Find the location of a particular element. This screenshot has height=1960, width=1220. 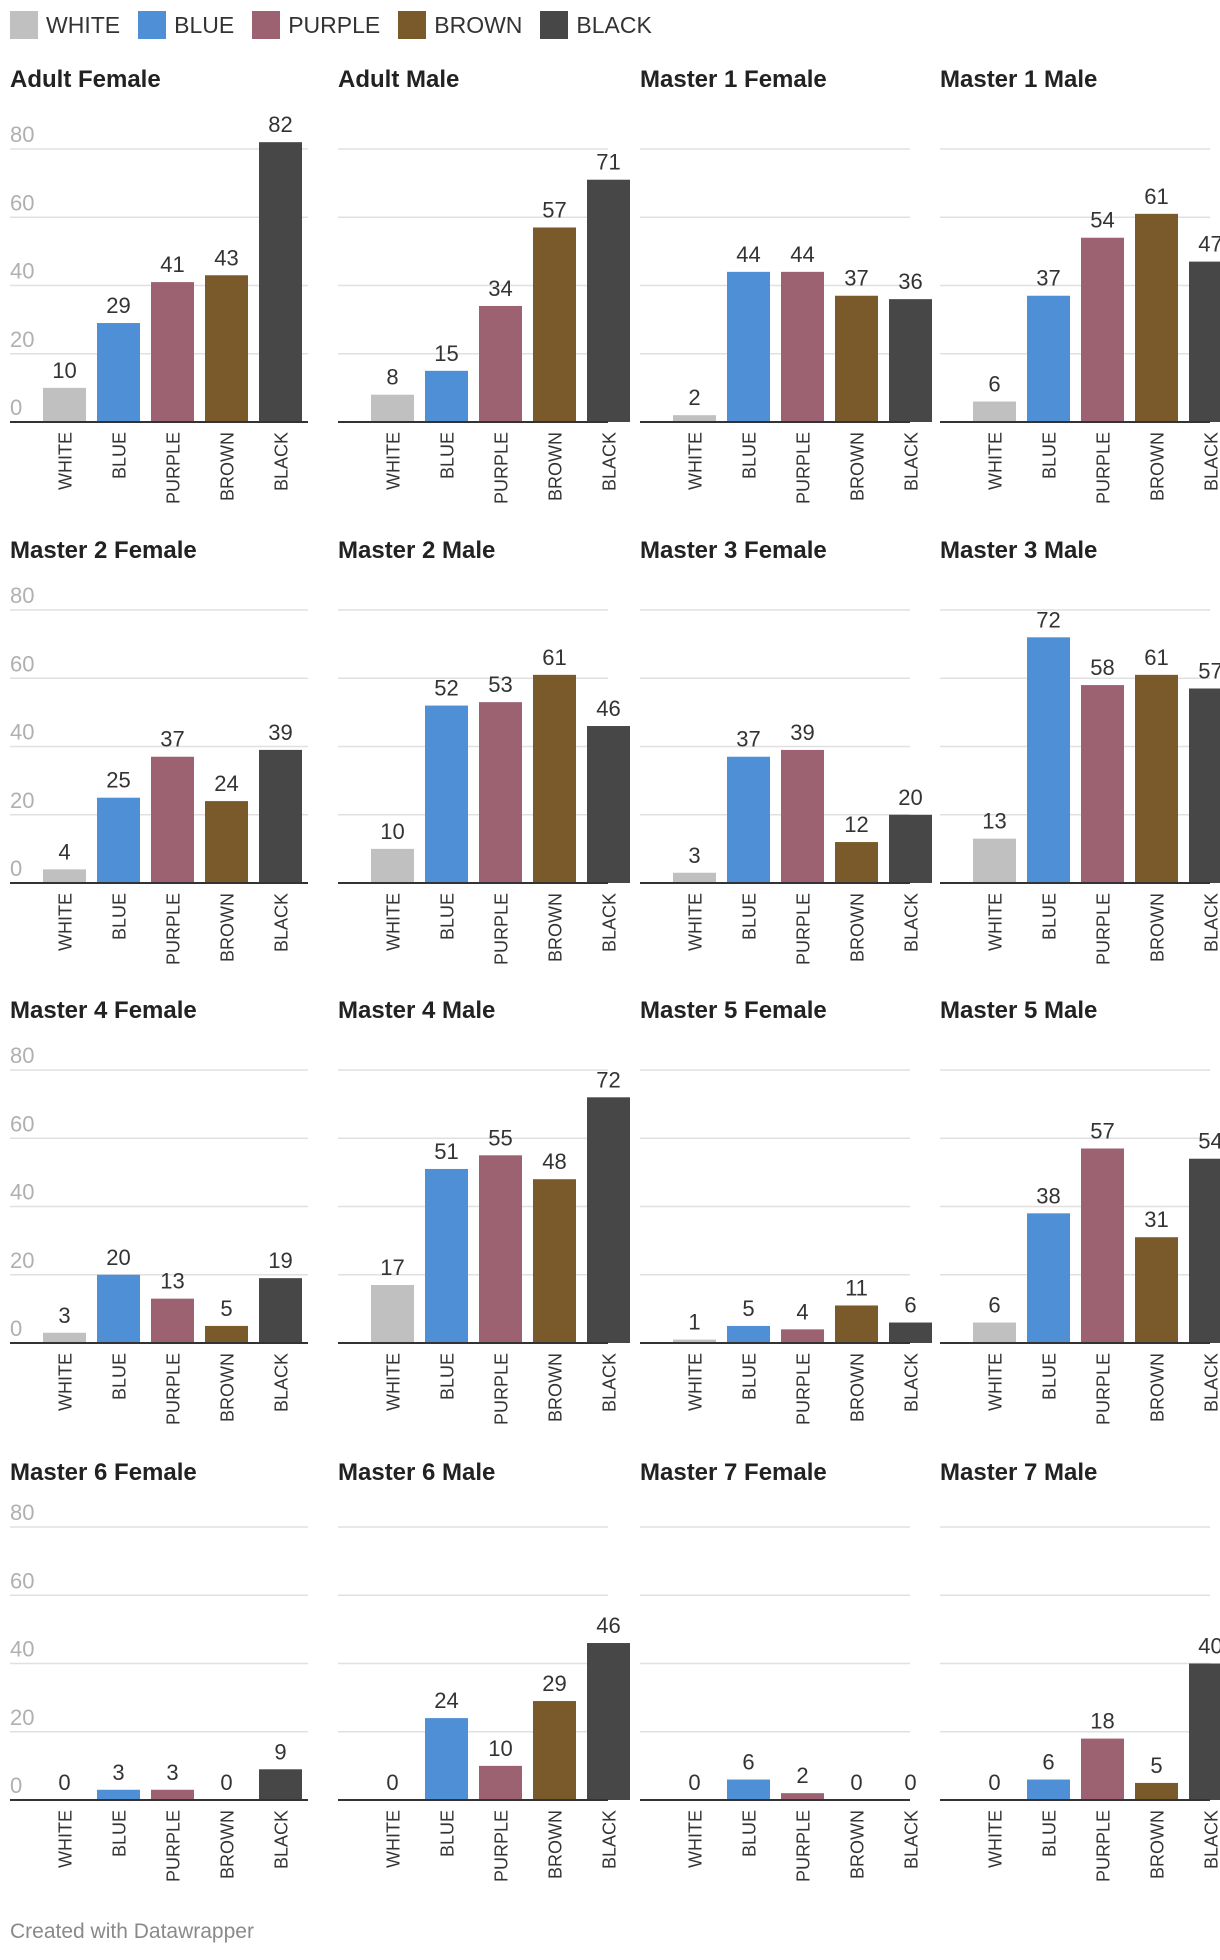

bar-value-label: 13 is located at coordinates (172, 1281).